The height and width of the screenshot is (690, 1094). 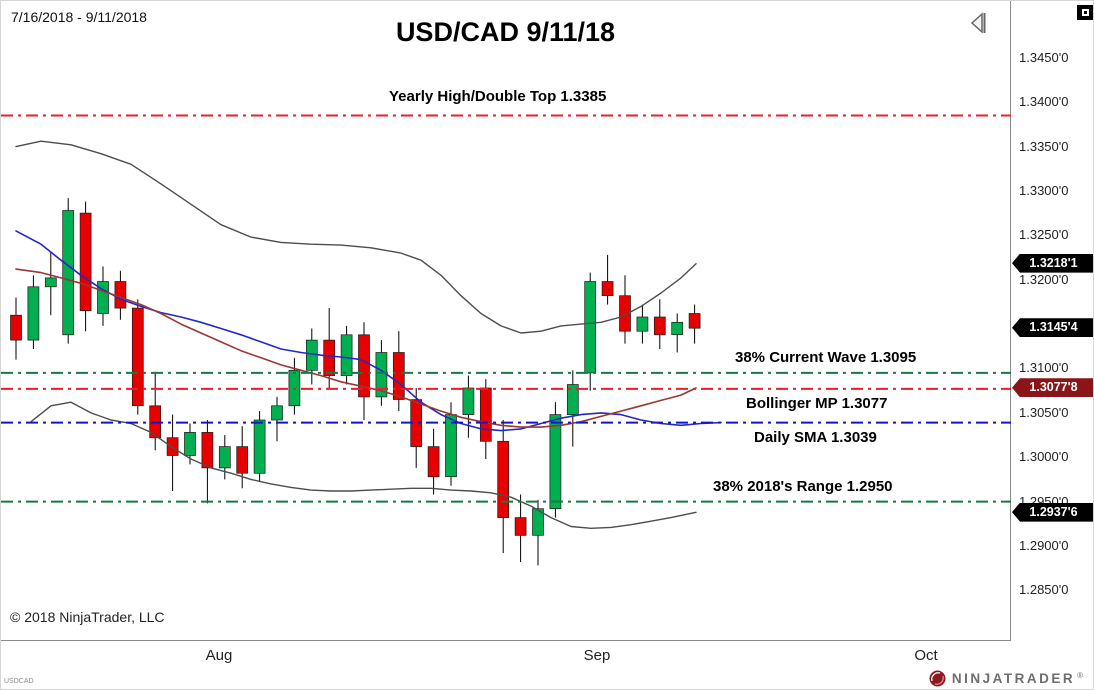 What do you see at coordinates (1013, 678) in the screenshot?
I see `ninjatrader-brand-text: NINJATRADER` at bounding box center [1013, 678].